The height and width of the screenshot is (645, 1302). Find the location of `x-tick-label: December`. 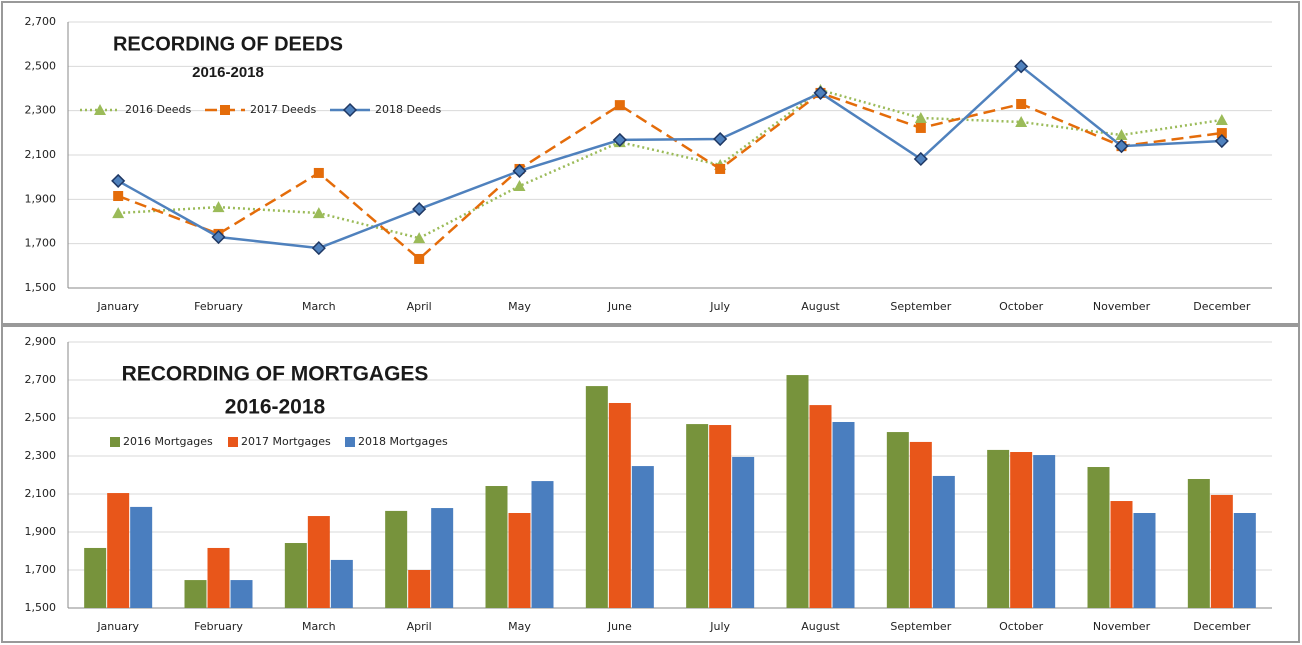

x-tick-label: December is located at coordinates (1222, 626).